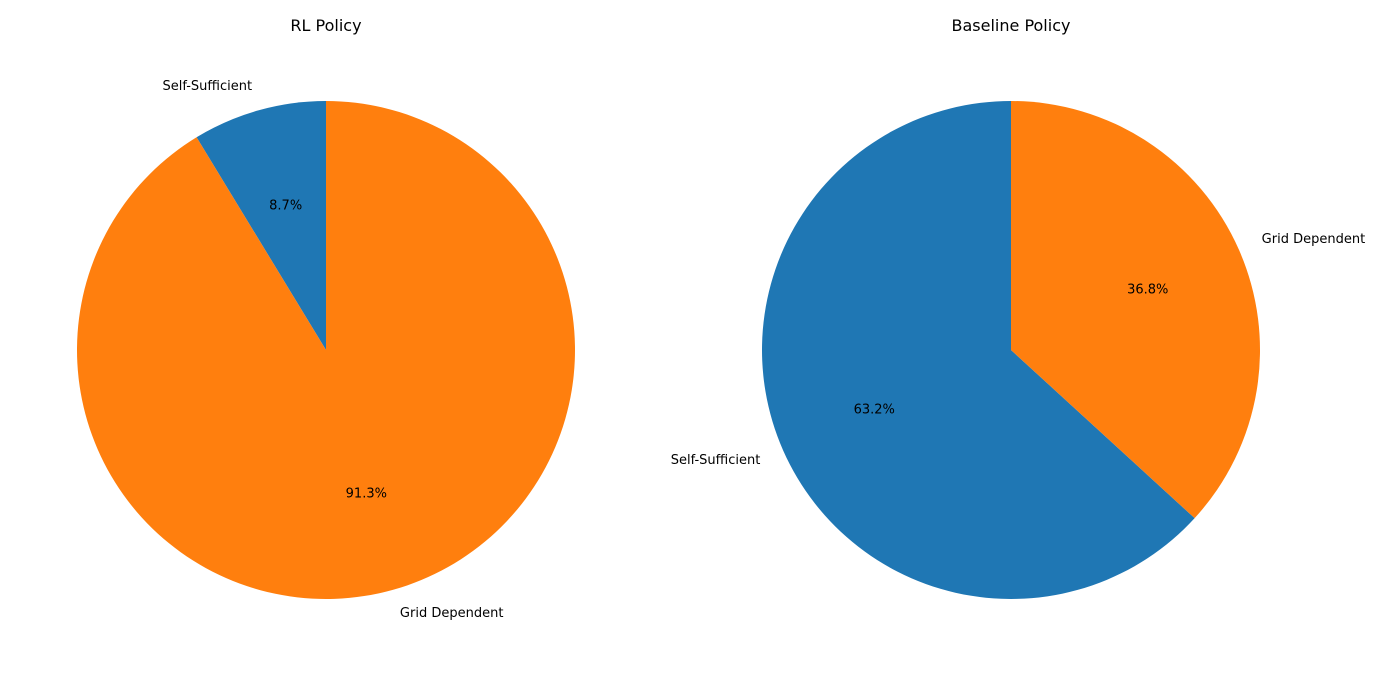 Image resolution: width=1400 pixels, height=700 pixels. Describe the element at coordinates (1314, 239) in the screenshot. I see `baseline-policy-label-grid-dependent: Grid Dependent` at that location.